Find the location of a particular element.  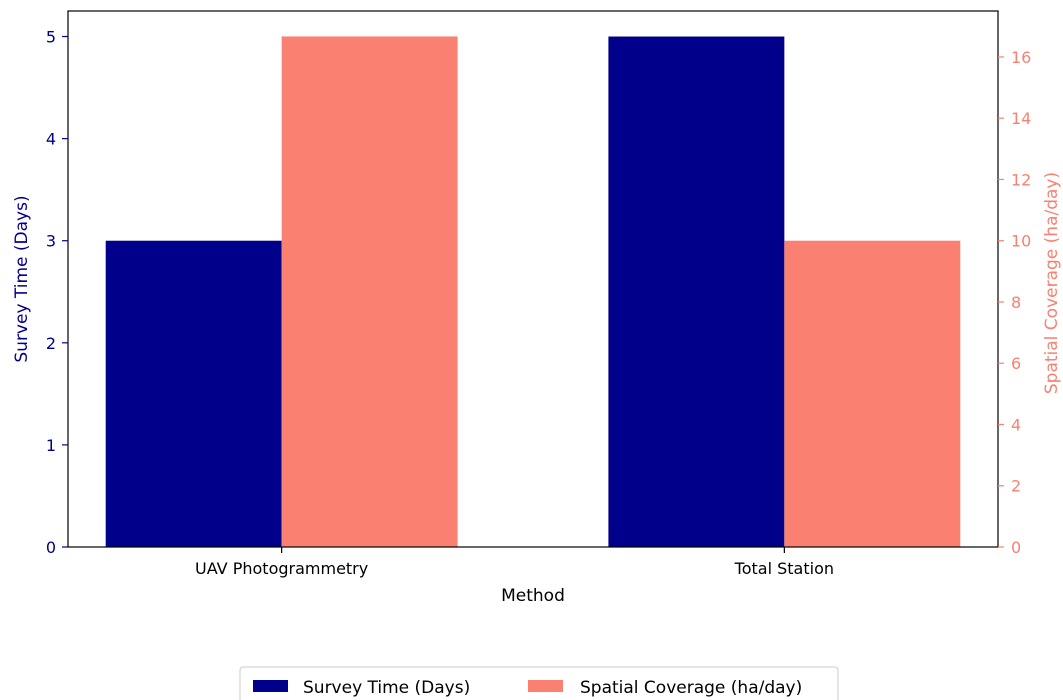

right-tick-label: 8 is located at coordinates (1016, 302).